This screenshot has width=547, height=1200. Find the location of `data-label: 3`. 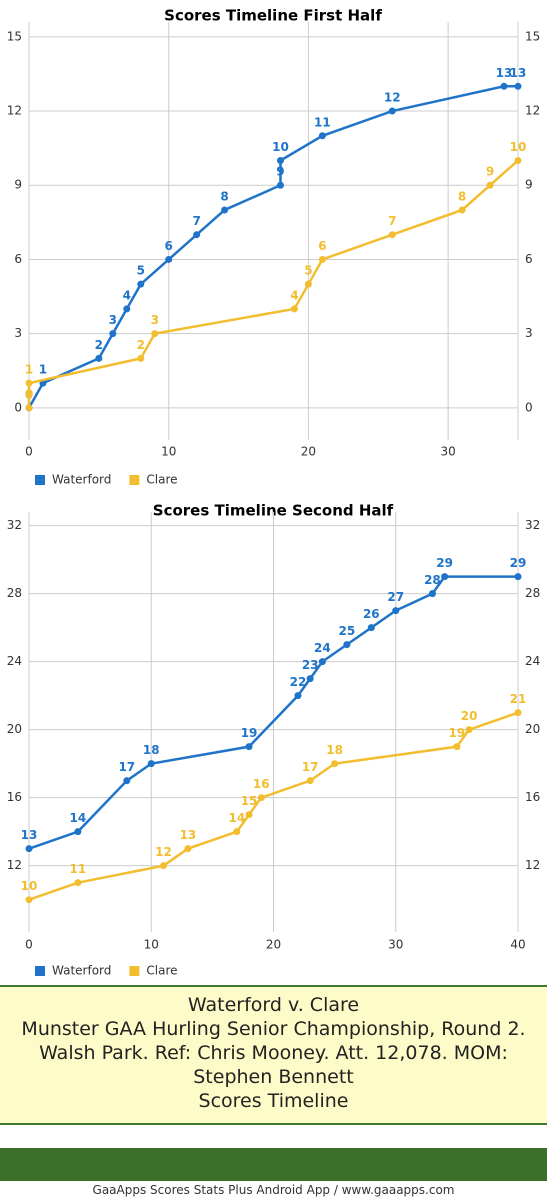

data-label: 3 is located at coordinates (113, 320).